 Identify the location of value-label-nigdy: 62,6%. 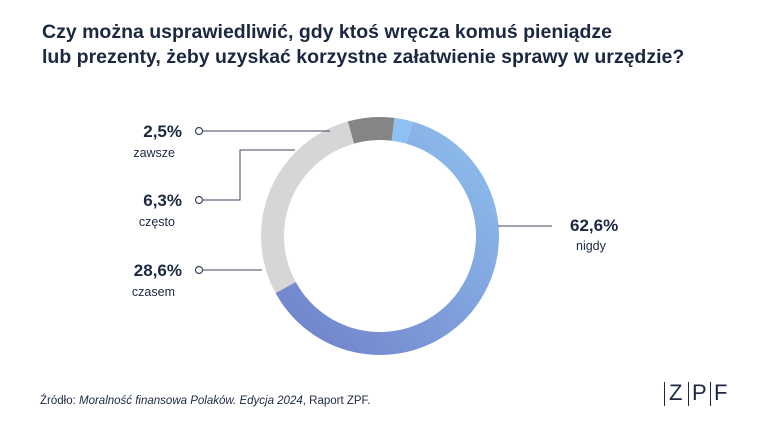
(594, 225).